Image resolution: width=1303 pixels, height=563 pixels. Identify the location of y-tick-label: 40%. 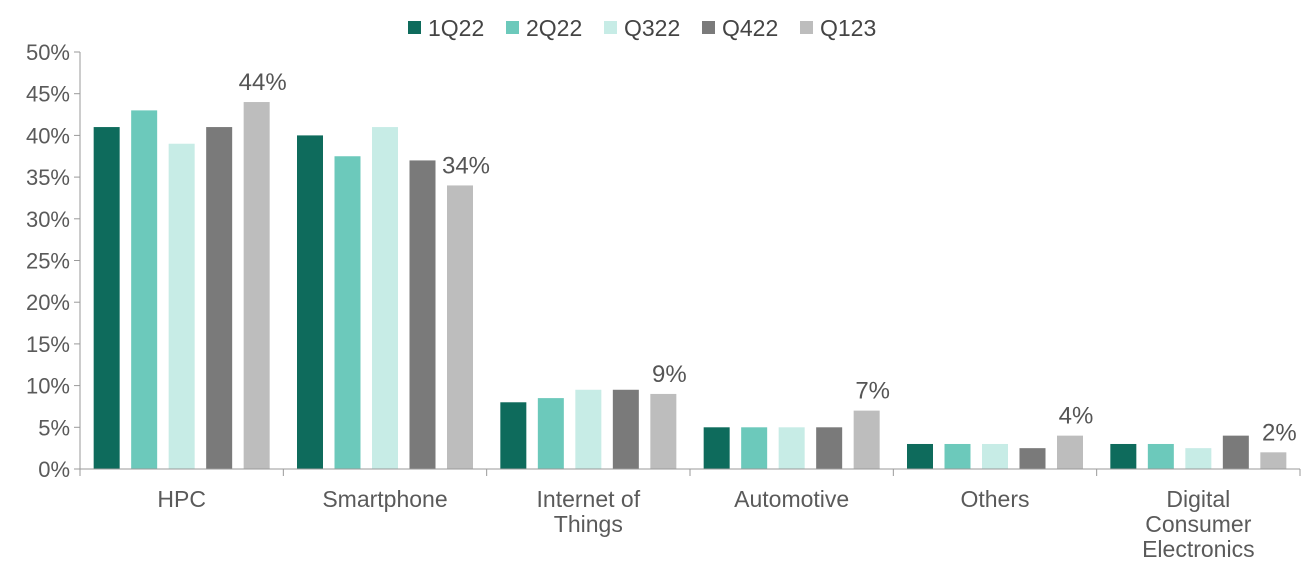
(48, 135).